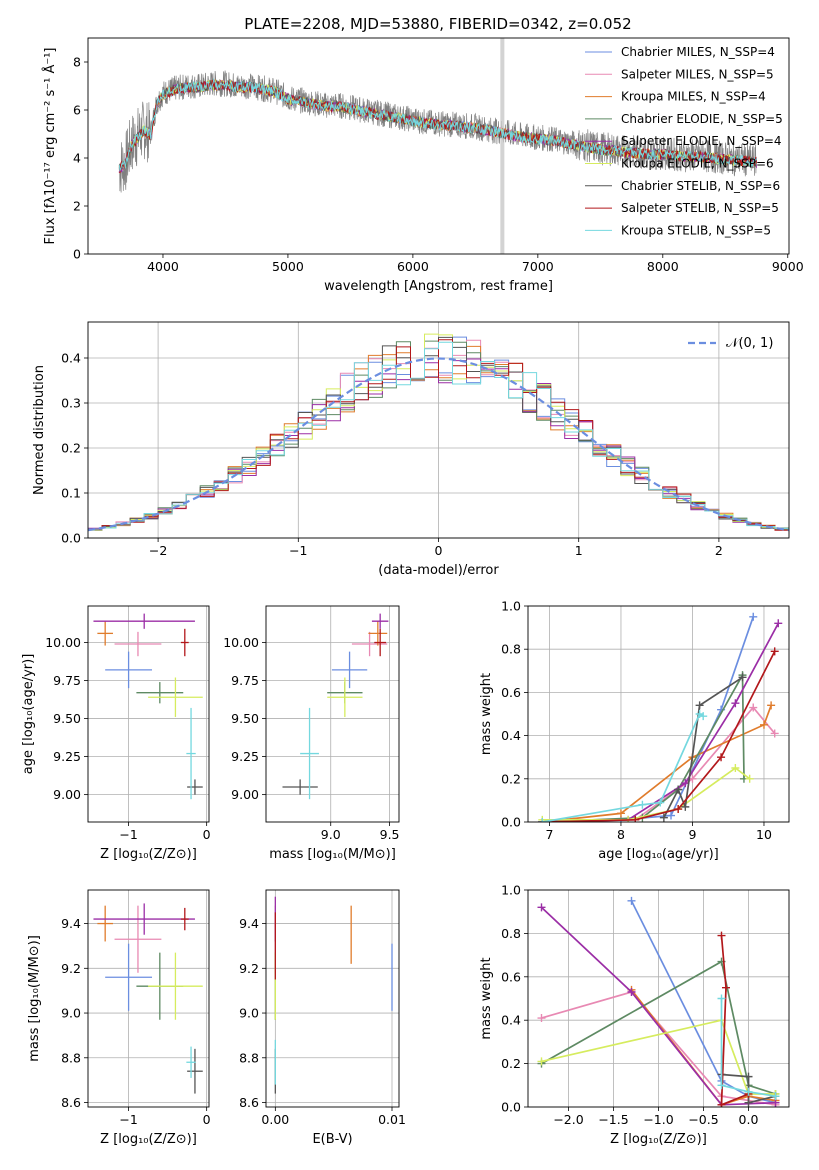 Image resolution: width=819 pixels, height=1170 pixels. What do you see at coordinates (77, 158) in the screenshot?
I see `spectrum-ytick-label: 4` at bounding box center [77, 158].